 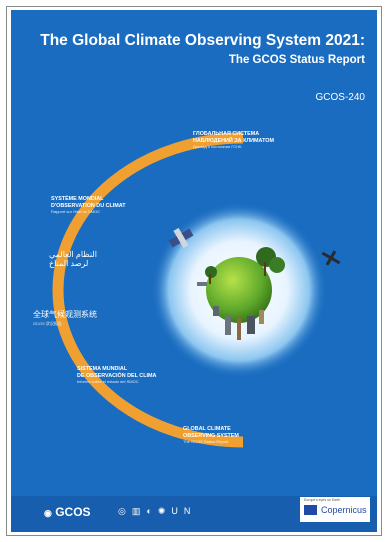 I want to click on arc-label-main2: لرصد المناخ, so click(x=69, y=263).